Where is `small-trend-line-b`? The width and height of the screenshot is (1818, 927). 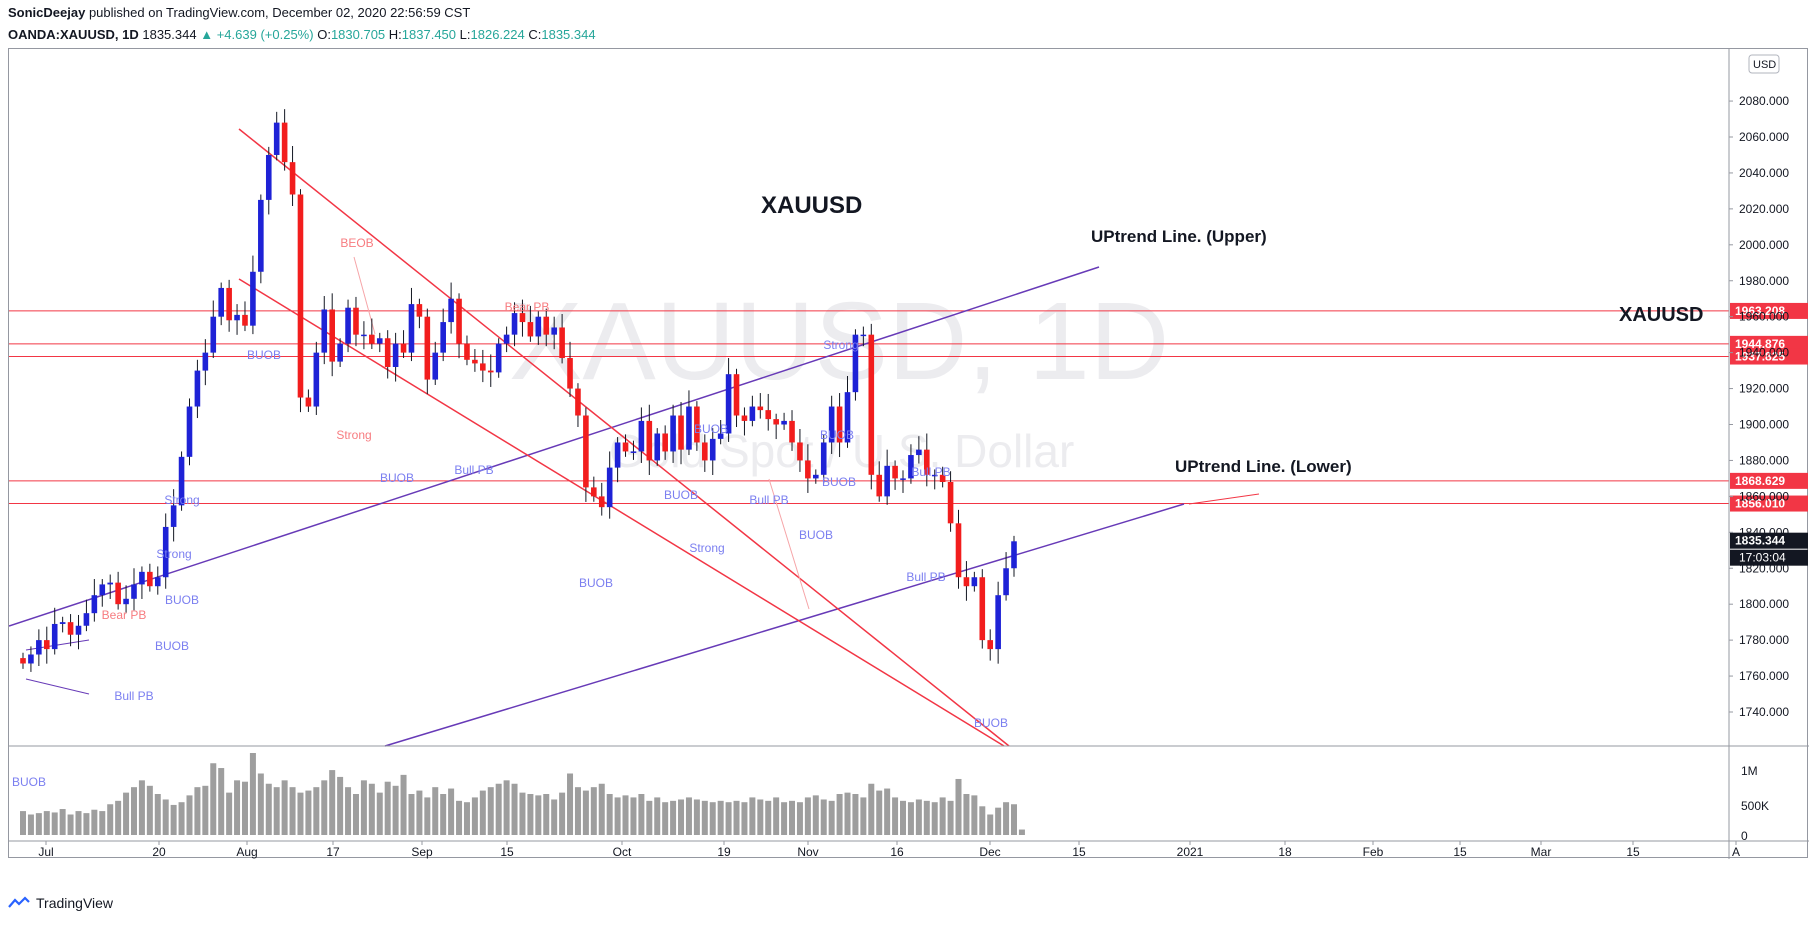 small-trend-line-b is located at coordinates (57, 686).